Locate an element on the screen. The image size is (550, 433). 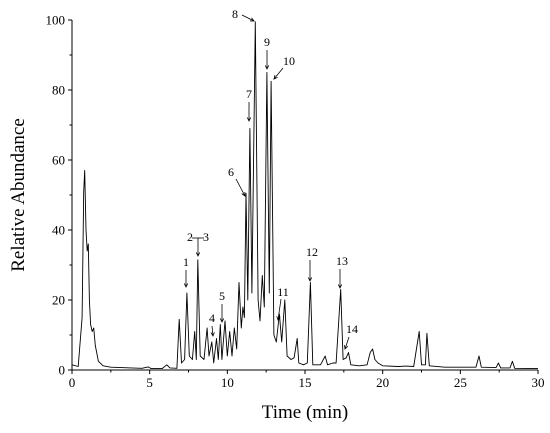
y-tick-label: 100 is located at coordinates (56, 20).